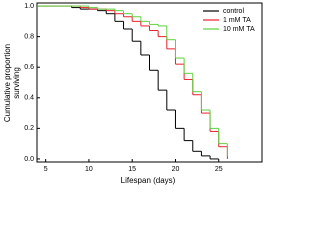 The height and width of the screenshot is (240, 320). I want to click on x-tick-label: 20, so click(176, 169).